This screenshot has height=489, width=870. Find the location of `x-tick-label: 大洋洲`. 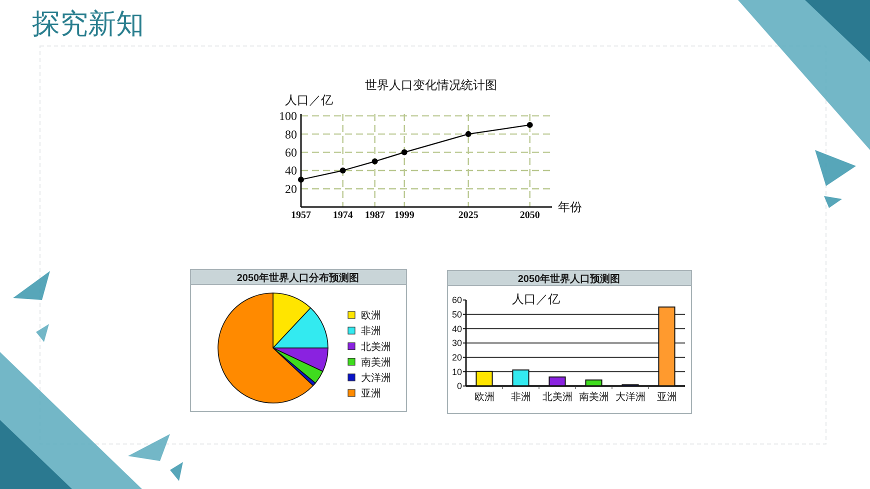

x-tick-label: 大洋洲 is located at coordinates (630, 397).